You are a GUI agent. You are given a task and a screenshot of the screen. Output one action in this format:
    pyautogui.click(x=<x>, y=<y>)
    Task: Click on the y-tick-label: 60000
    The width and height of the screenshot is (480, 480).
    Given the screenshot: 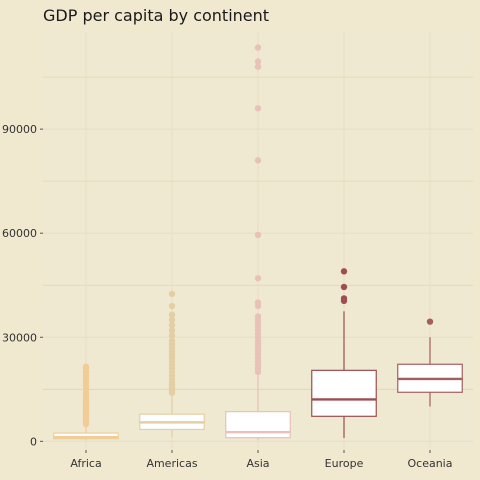 What is the action you would take?
    pyautogui.click(x=19, y=233)
    